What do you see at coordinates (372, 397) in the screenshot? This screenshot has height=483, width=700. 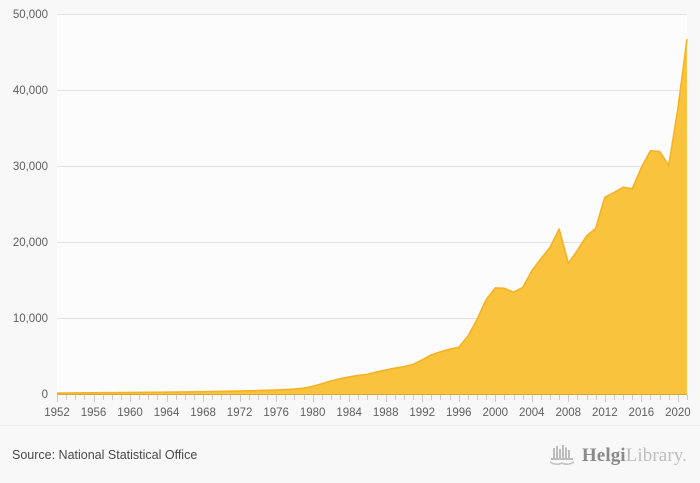 I see `x-axis-group` at bounding box center [372, 397].